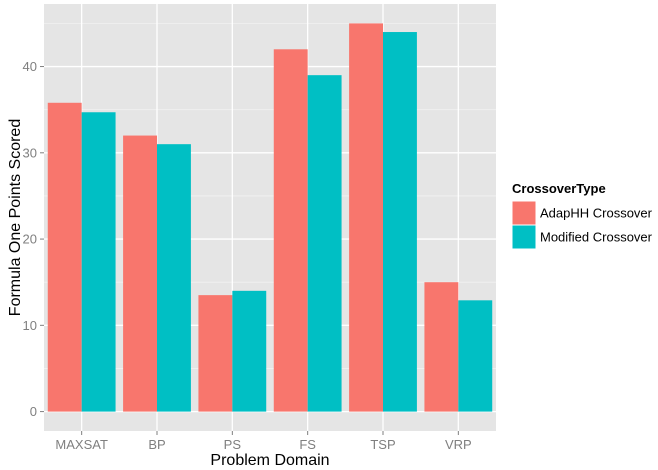 This screenshot has width=658, height=470. I want to click on x-tick-label: PS, so click(233, 444).